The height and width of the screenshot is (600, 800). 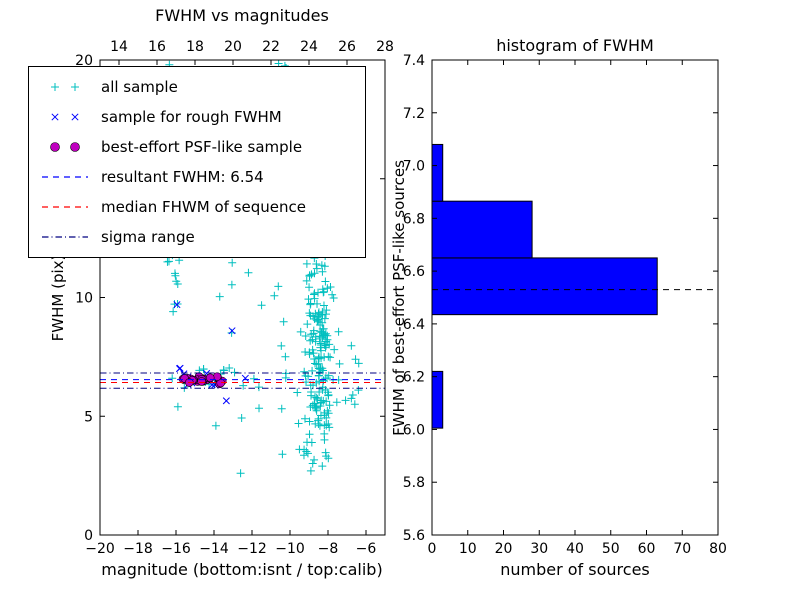 I want to click on svg-text: 18, so click(x=195, y=47).